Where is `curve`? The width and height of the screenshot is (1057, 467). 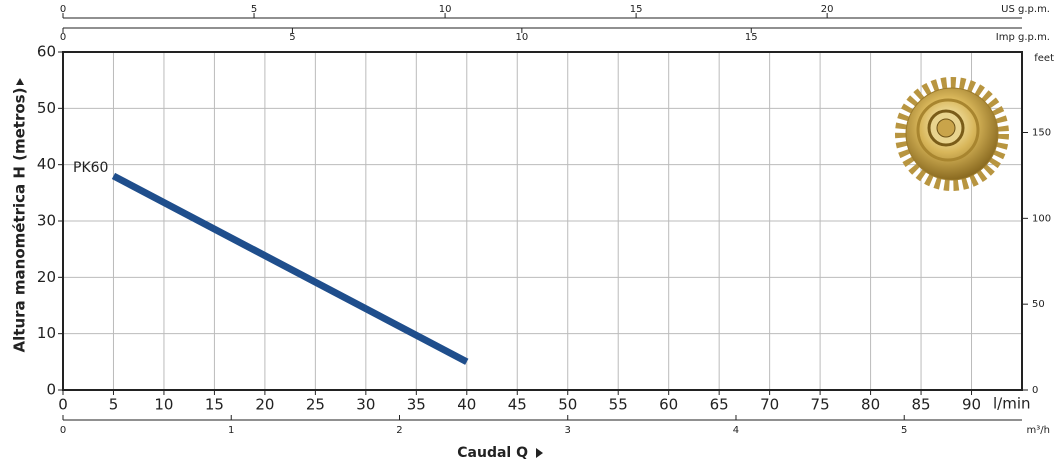
curve is located at coordinates (290, 268).